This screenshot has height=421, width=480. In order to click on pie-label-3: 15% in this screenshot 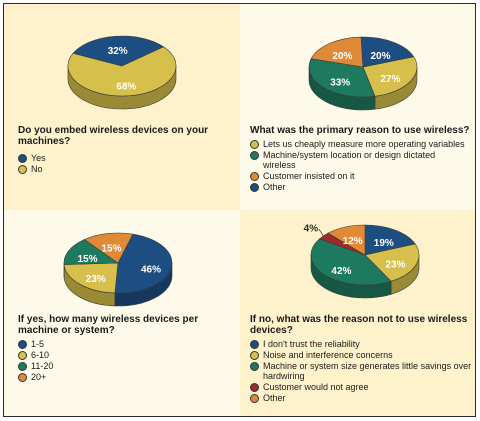, I will do `click(111, 248)`.